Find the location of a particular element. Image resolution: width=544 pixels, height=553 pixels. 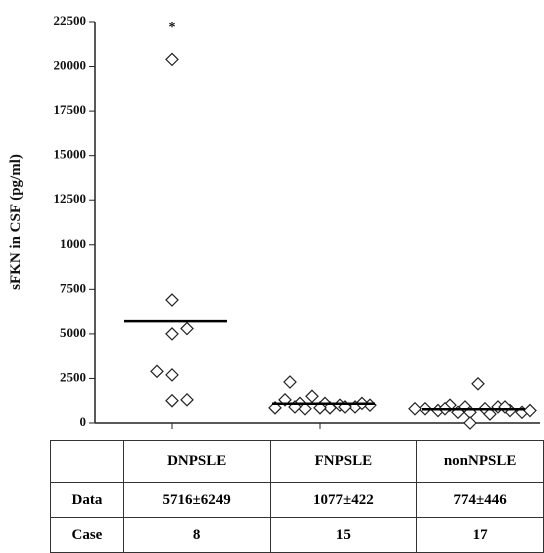

table-cell: 8 is located at coordinates (196, 535).